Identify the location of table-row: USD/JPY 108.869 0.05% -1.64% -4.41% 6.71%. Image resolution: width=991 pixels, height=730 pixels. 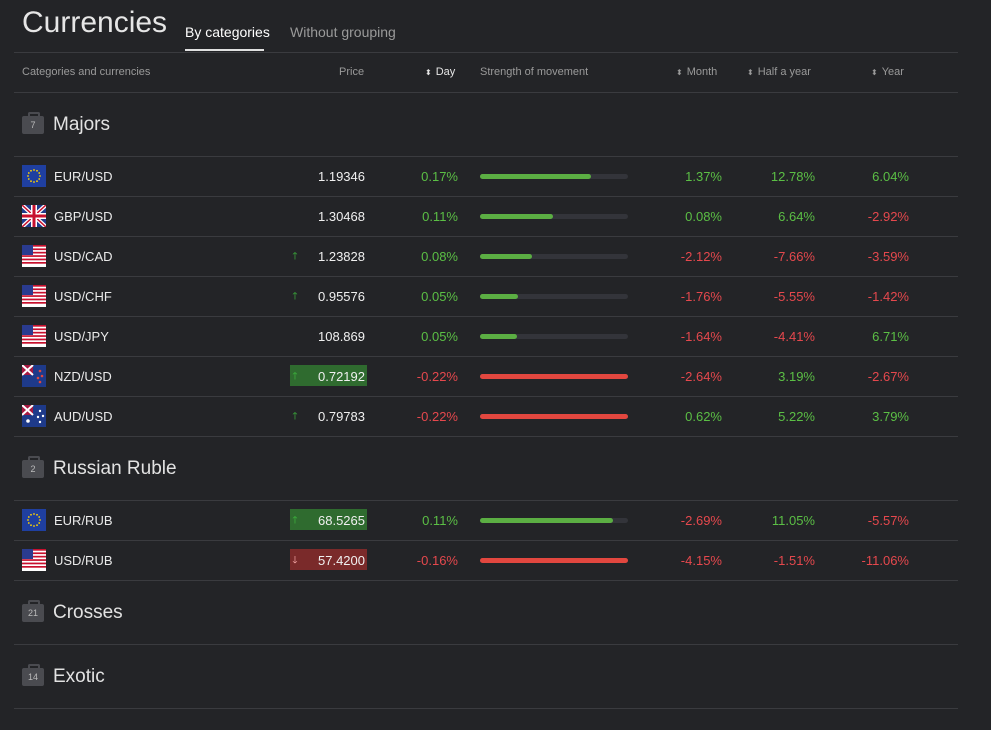
(486, 337).